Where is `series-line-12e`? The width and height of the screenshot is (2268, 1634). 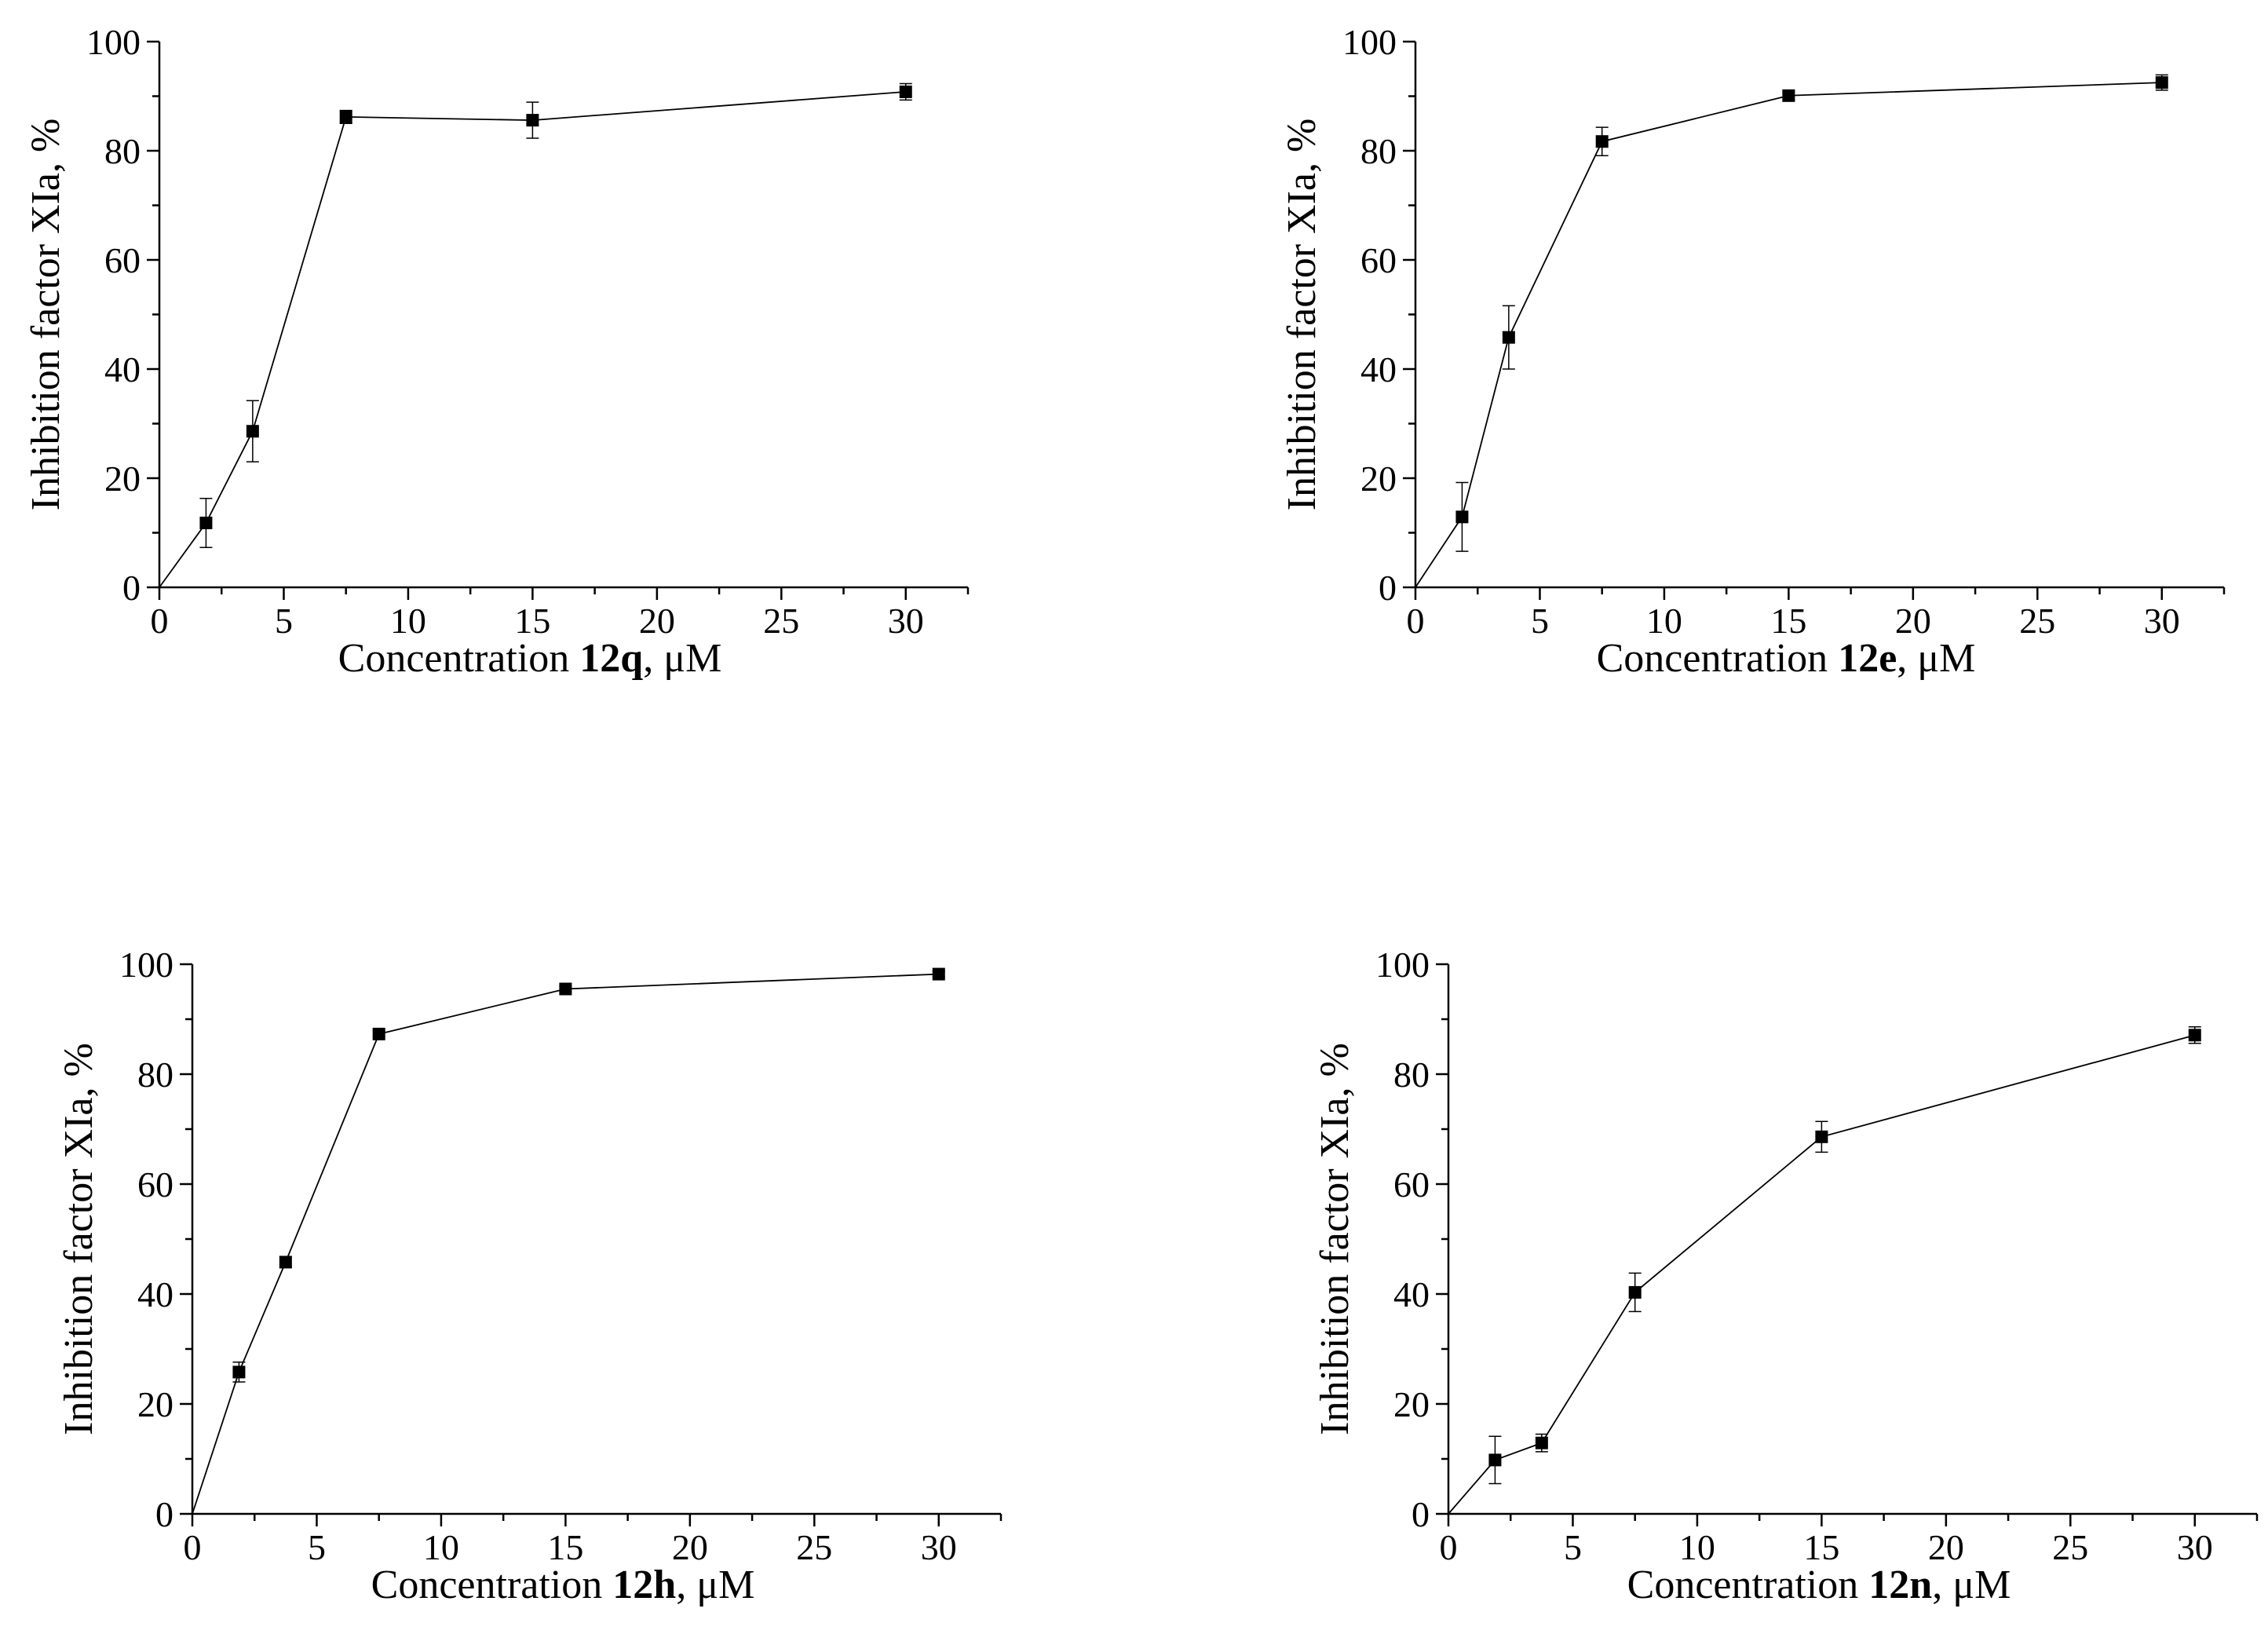 series-line-12e is located at coordinates (1788, 335).